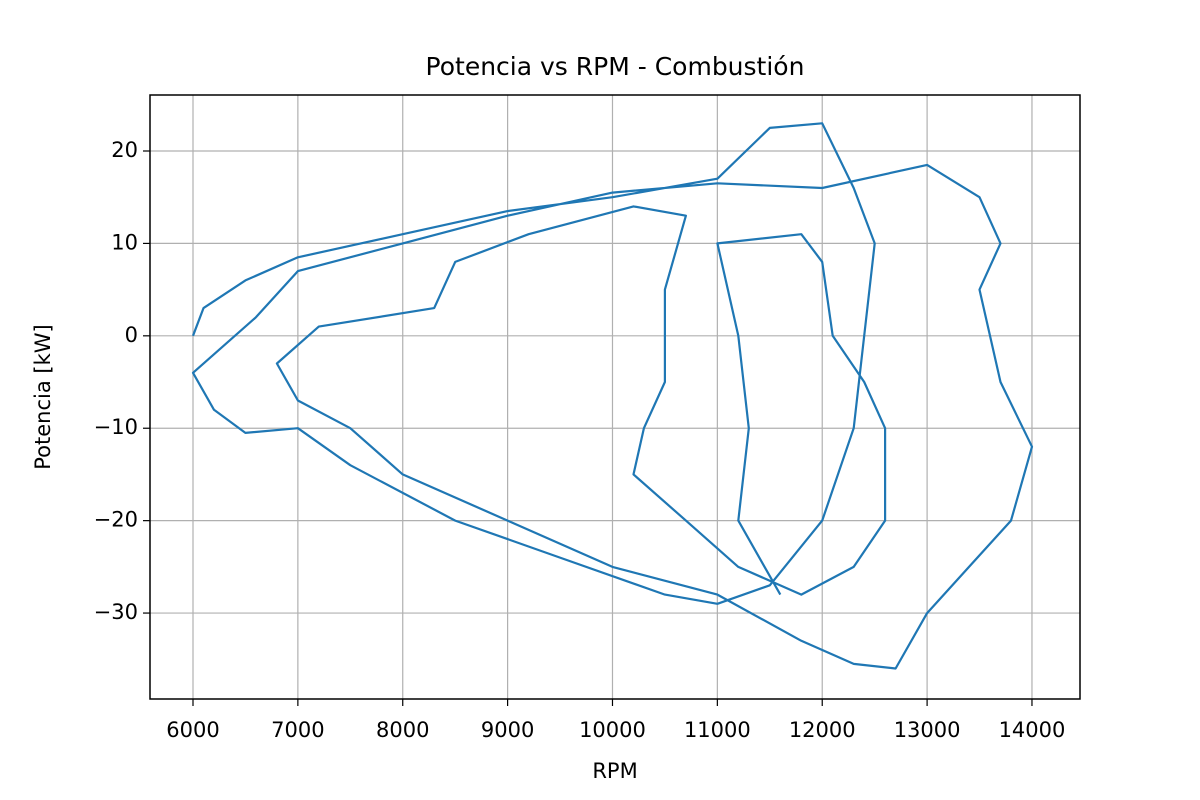 This screenshot has width=1200, height=800. I want to click on x-tick-label: 9000, so click(507, 730).